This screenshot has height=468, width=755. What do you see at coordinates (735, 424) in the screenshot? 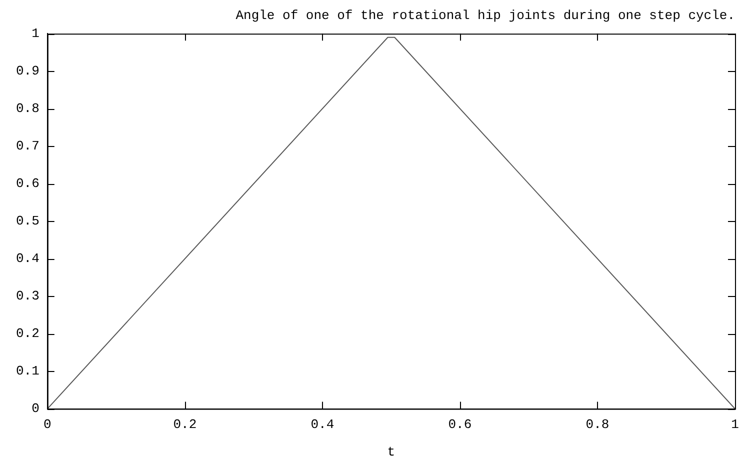
I see `x-tick-label: 1` at bounding box center [735, 424].